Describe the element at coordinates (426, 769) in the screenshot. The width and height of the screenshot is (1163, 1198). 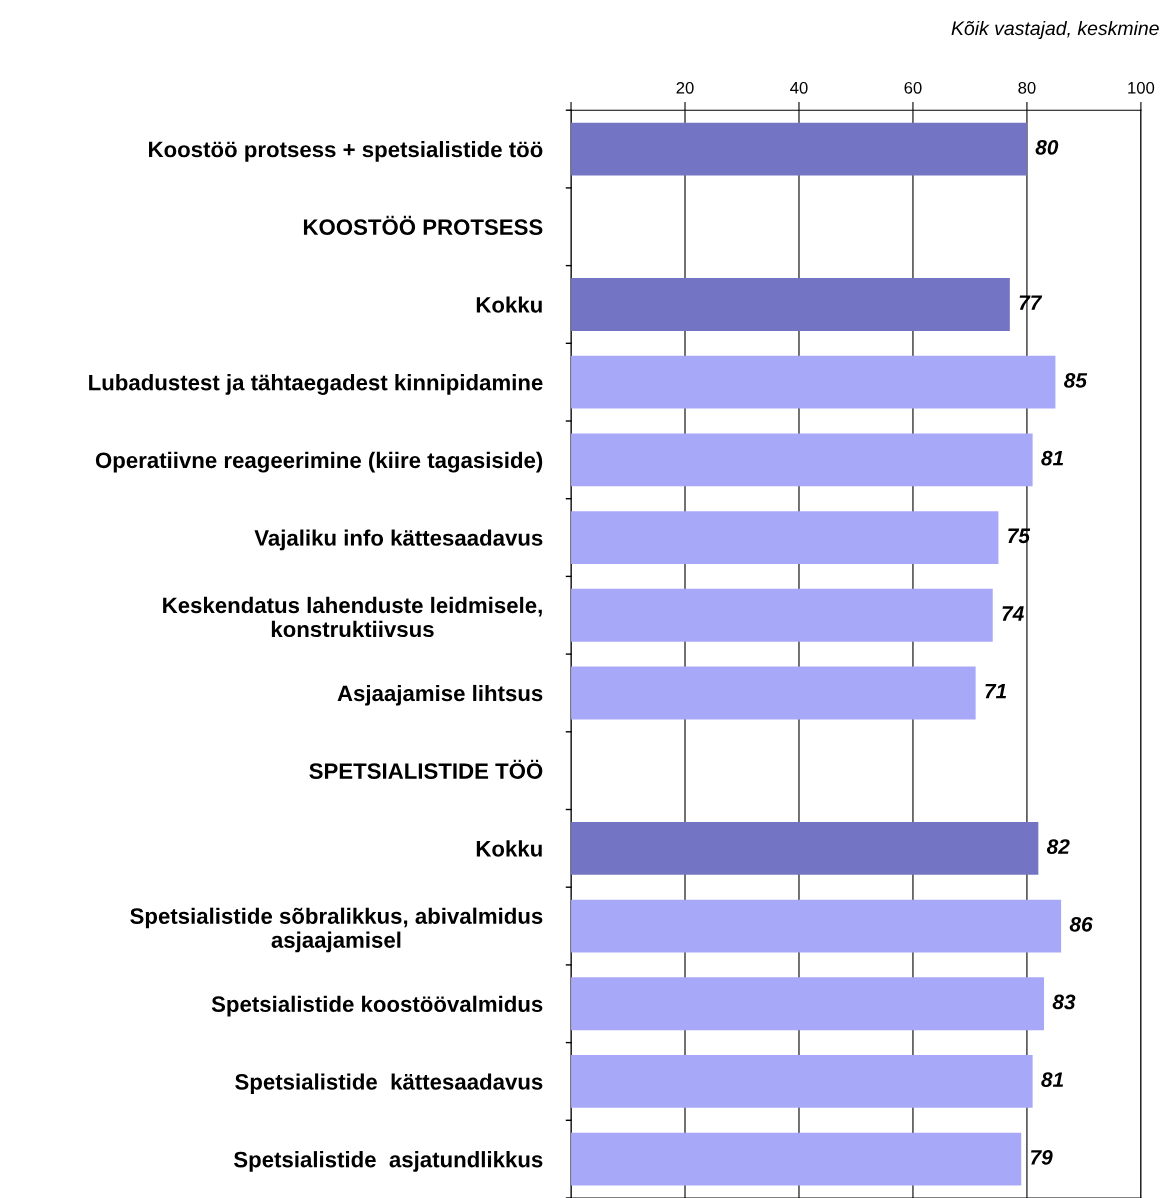
I see `y-tick-label: SPETSIALISTIDE TÖÖ` at that location.